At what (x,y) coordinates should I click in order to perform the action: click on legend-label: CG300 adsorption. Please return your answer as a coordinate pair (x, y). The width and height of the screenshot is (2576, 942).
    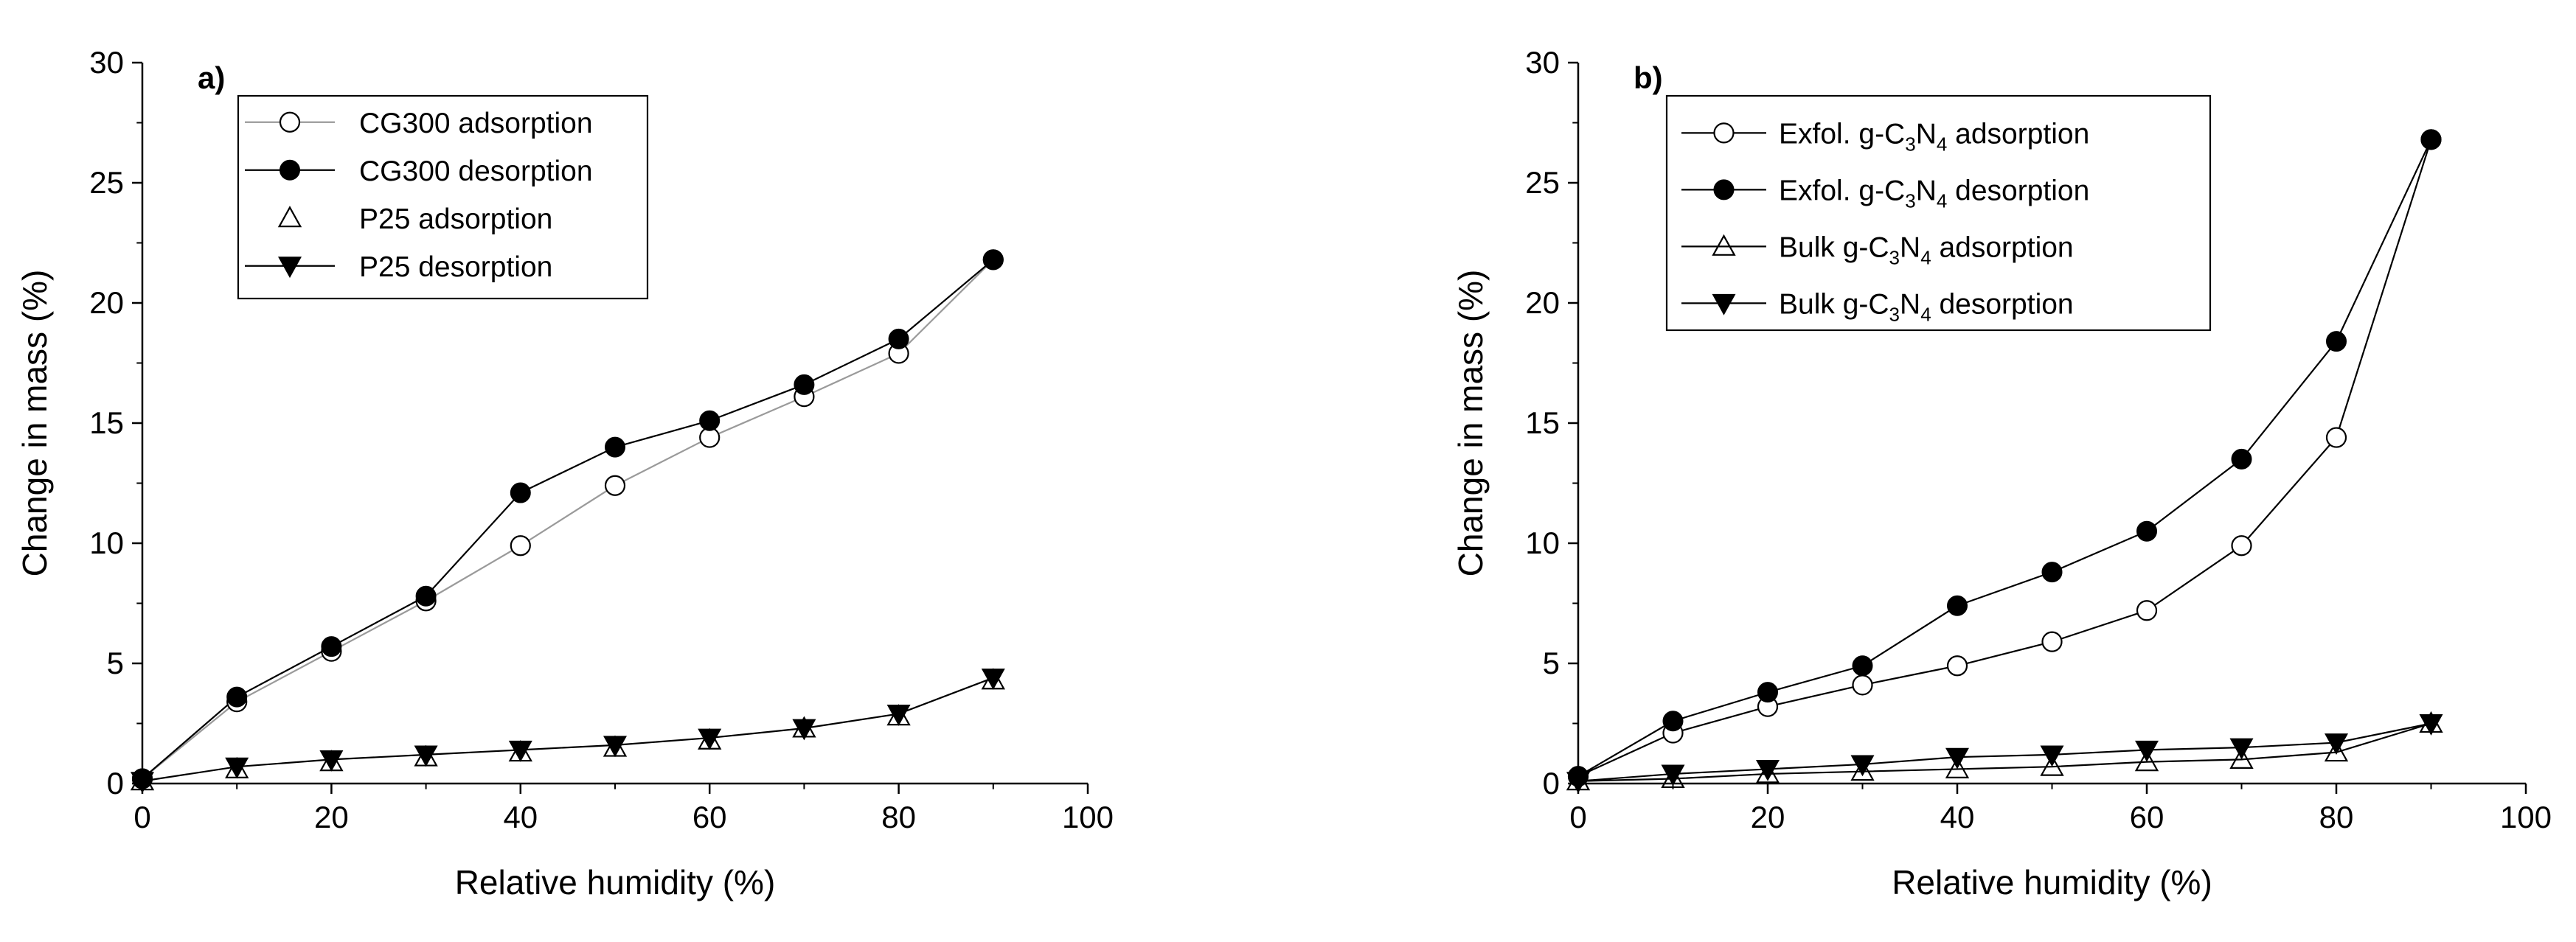
    Looking at the image, I should click on (476, 123).